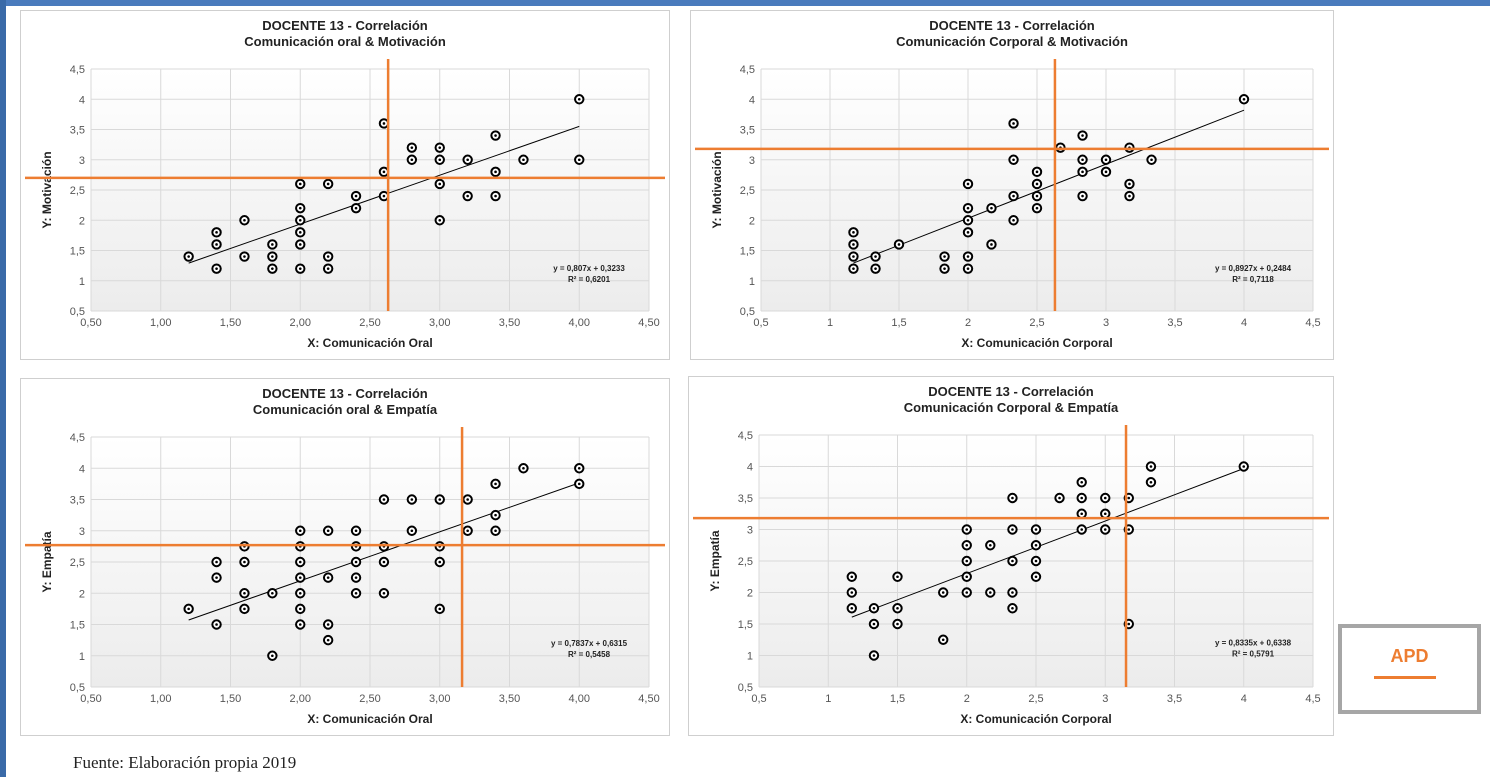 This screenshot has width=1490, height=777. Describe the element at coordinates (1035, 719) in the screenshot. I see `x-axis-label: X: Comunicación Corporal` at that location.